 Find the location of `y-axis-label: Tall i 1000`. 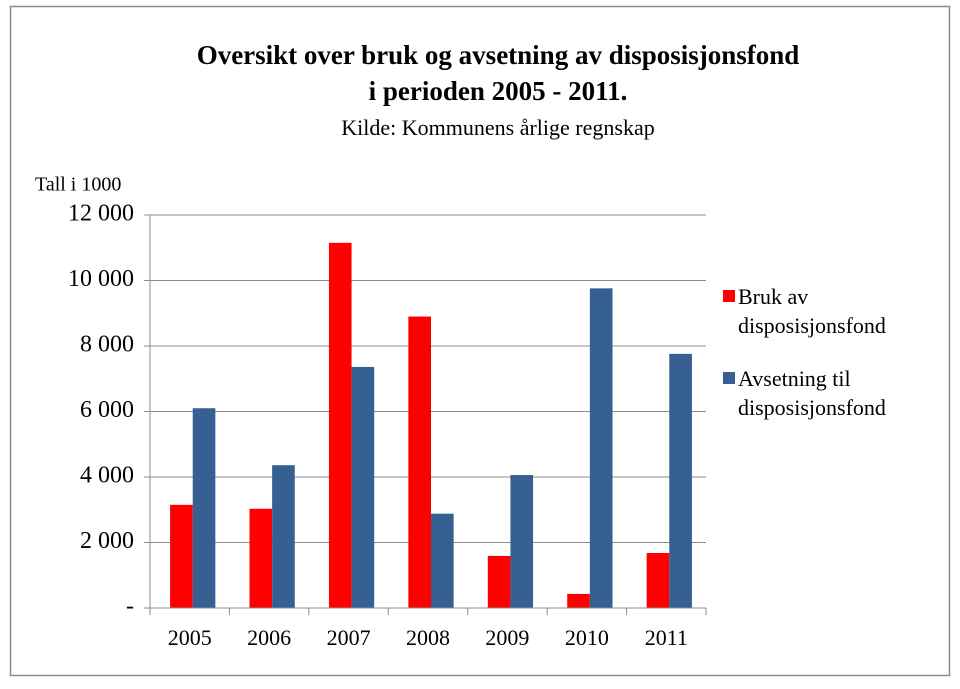

y-axis-label: Tall i 1000 is located at coordinates (78, 185).